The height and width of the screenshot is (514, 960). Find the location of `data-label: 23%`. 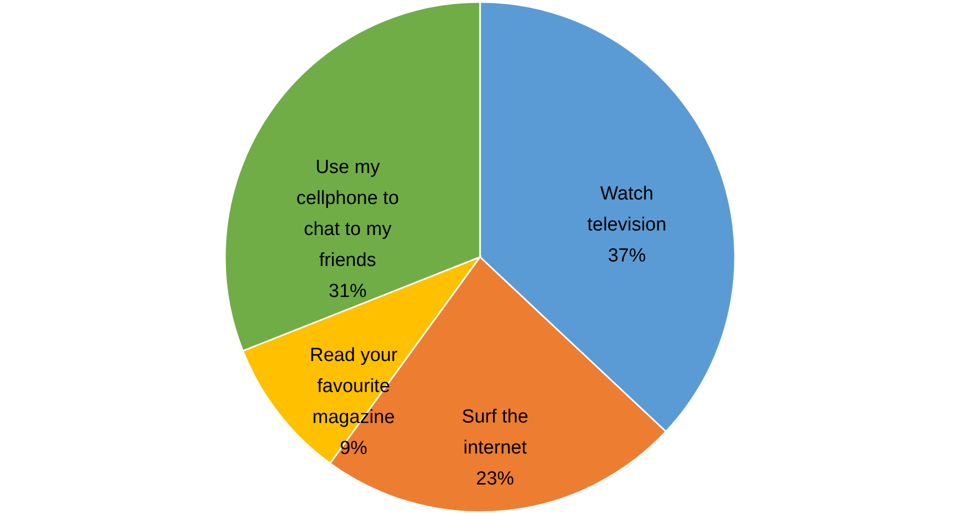

data-label: 23% is located at coordinates (495, 479).